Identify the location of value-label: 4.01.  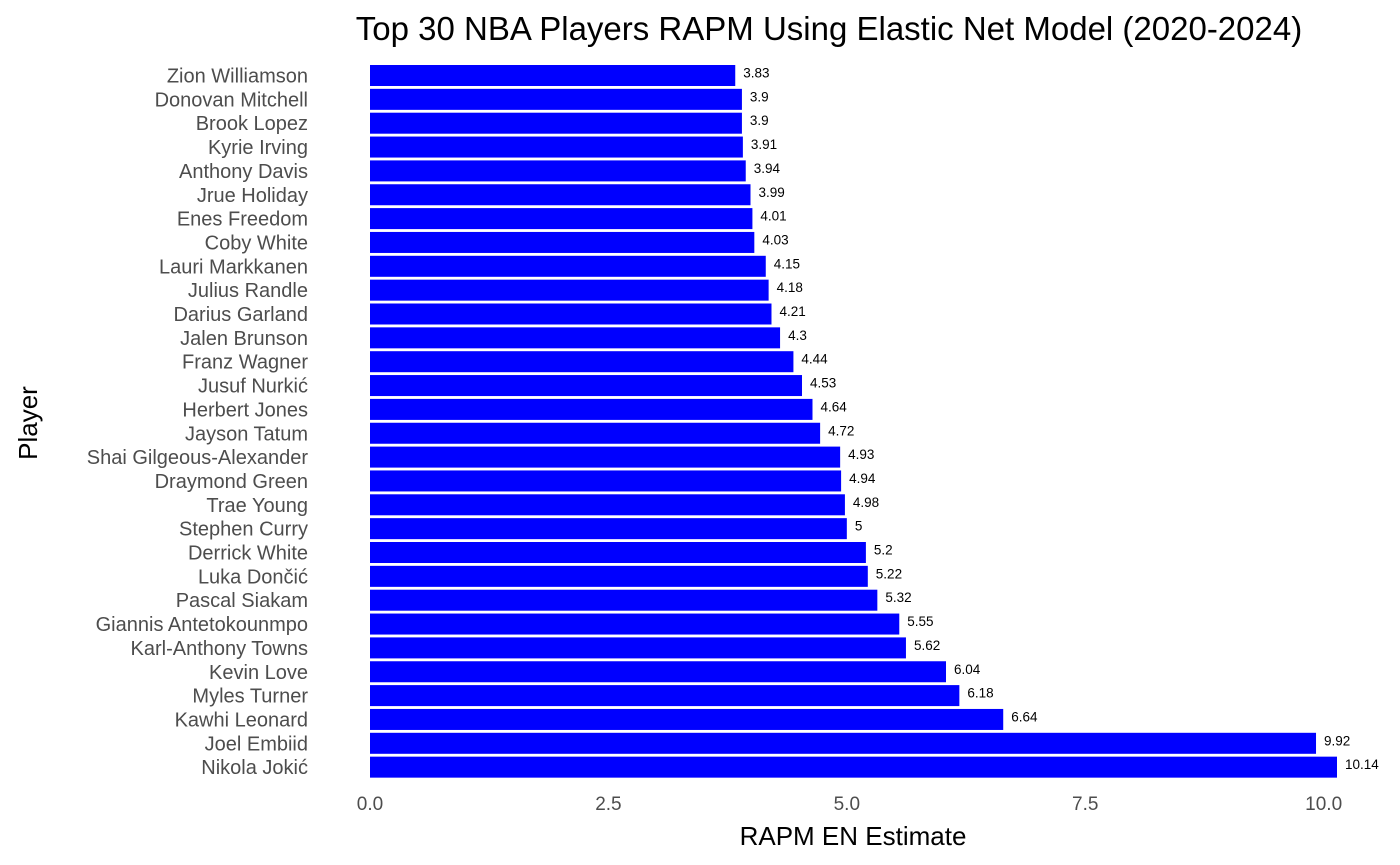
(773, 216).